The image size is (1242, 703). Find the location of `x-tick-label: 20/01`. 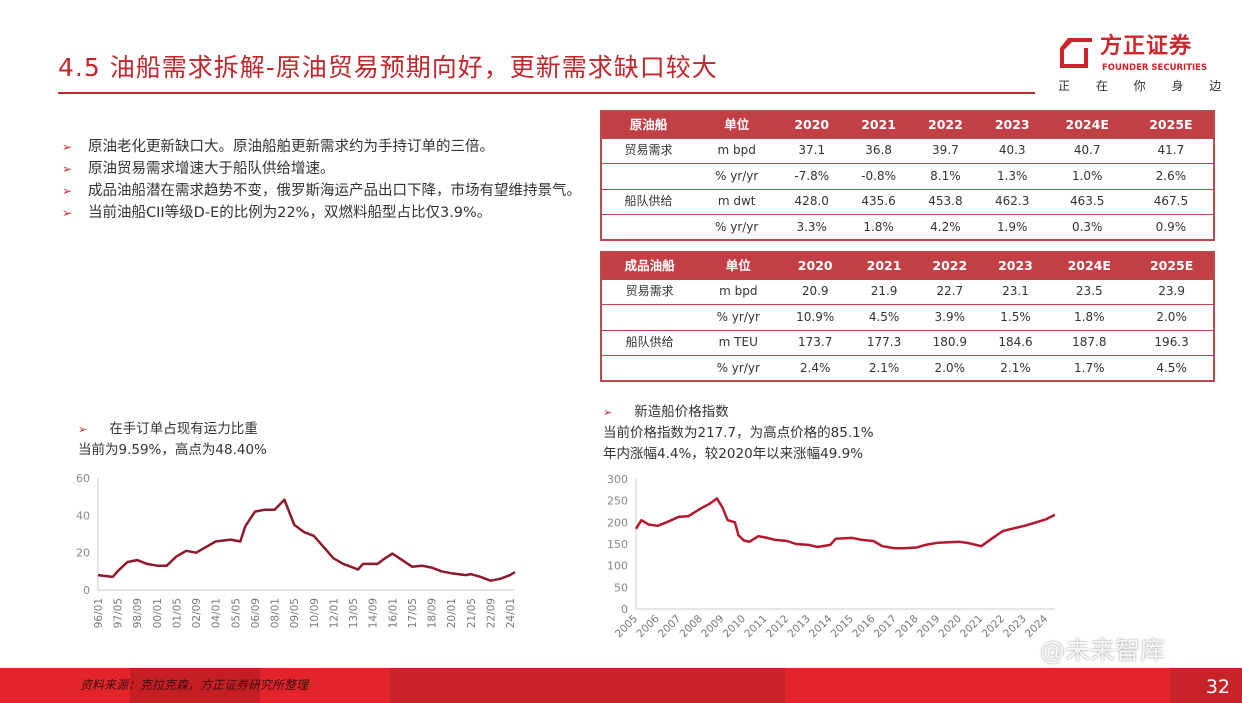

x-tick-label: 20/01 is located at coordinates (452, 613).